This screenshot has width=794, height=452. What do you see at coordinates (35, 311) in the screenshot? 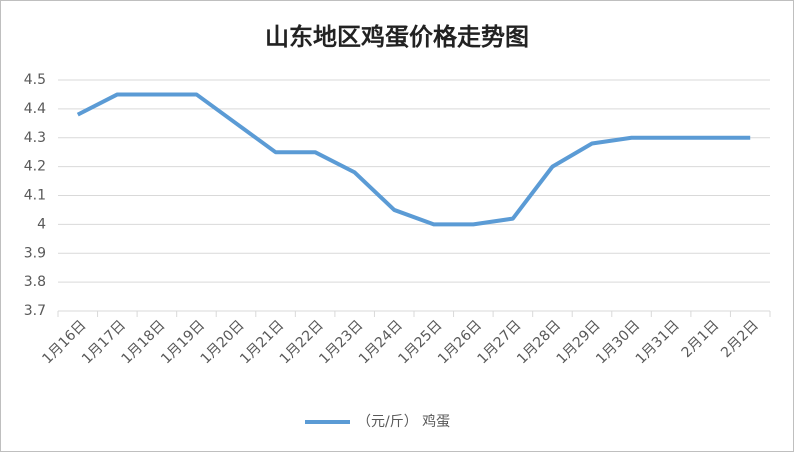
I see `y-tick-label: 3.7` at bounding box center [35, 311].